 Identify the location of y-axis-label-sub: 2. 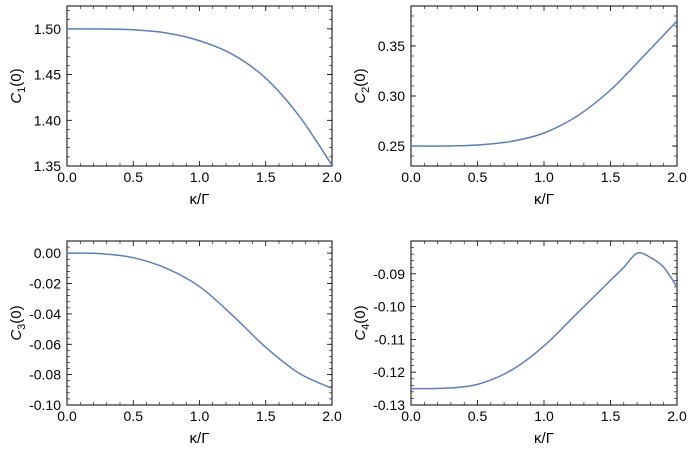
(366, 90).